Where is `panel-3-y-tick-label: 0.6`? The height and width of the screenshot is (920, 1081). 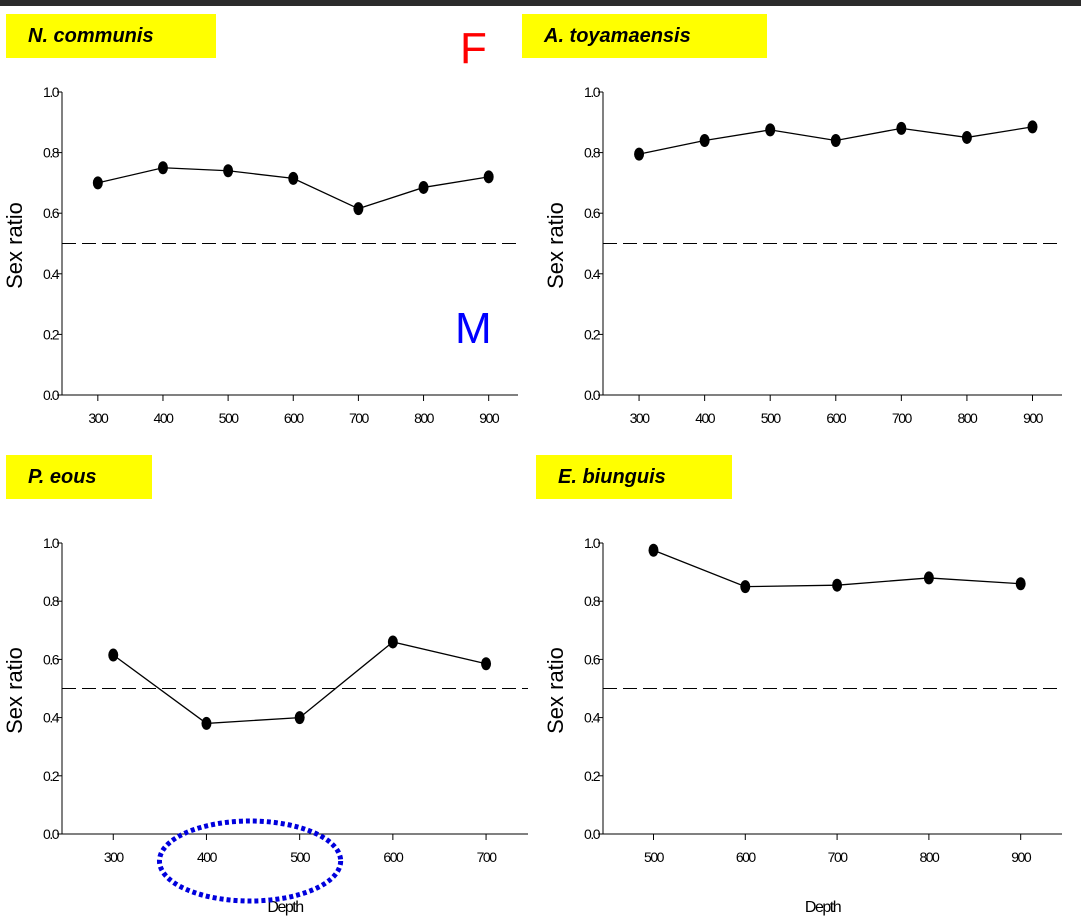
panel-3-y-tick-label: 0.6 is located at coordinates (51, 659).